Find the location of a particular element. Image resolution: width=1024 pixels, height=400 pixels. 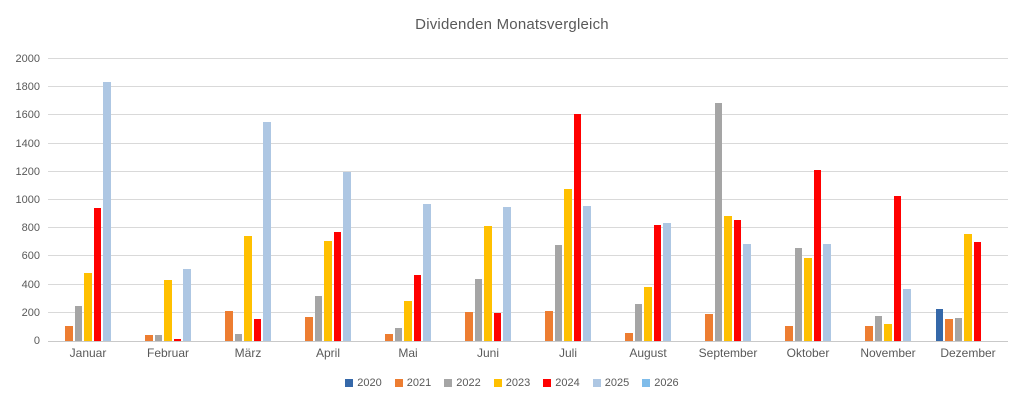

bar-2023-september is located at coordinates (728, 278).